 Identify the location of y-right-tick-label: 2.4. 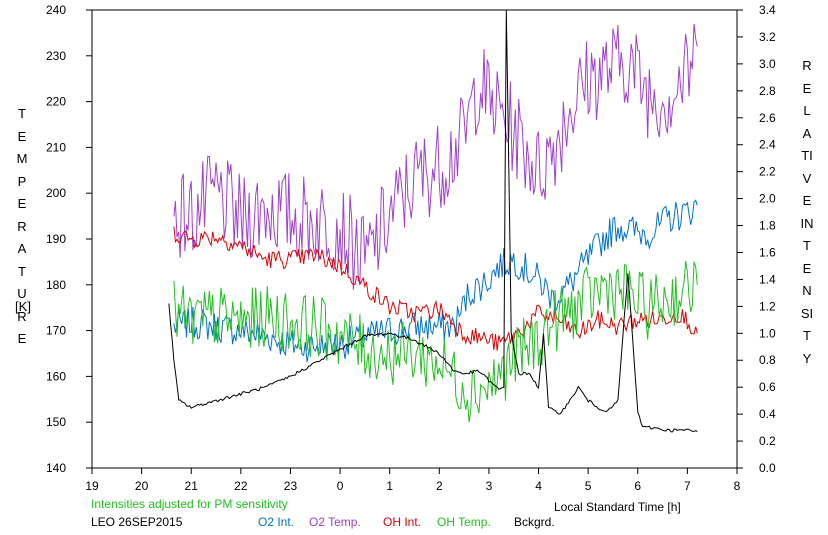
(767, 145).